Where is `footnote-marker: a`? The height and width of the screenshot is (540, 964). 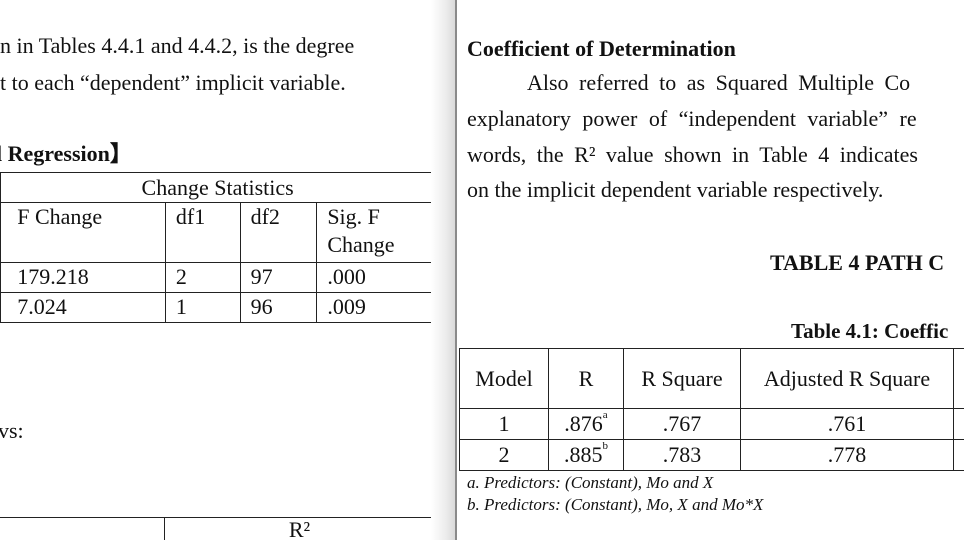 footnote-marker: a is located at coordinates (605, 415).